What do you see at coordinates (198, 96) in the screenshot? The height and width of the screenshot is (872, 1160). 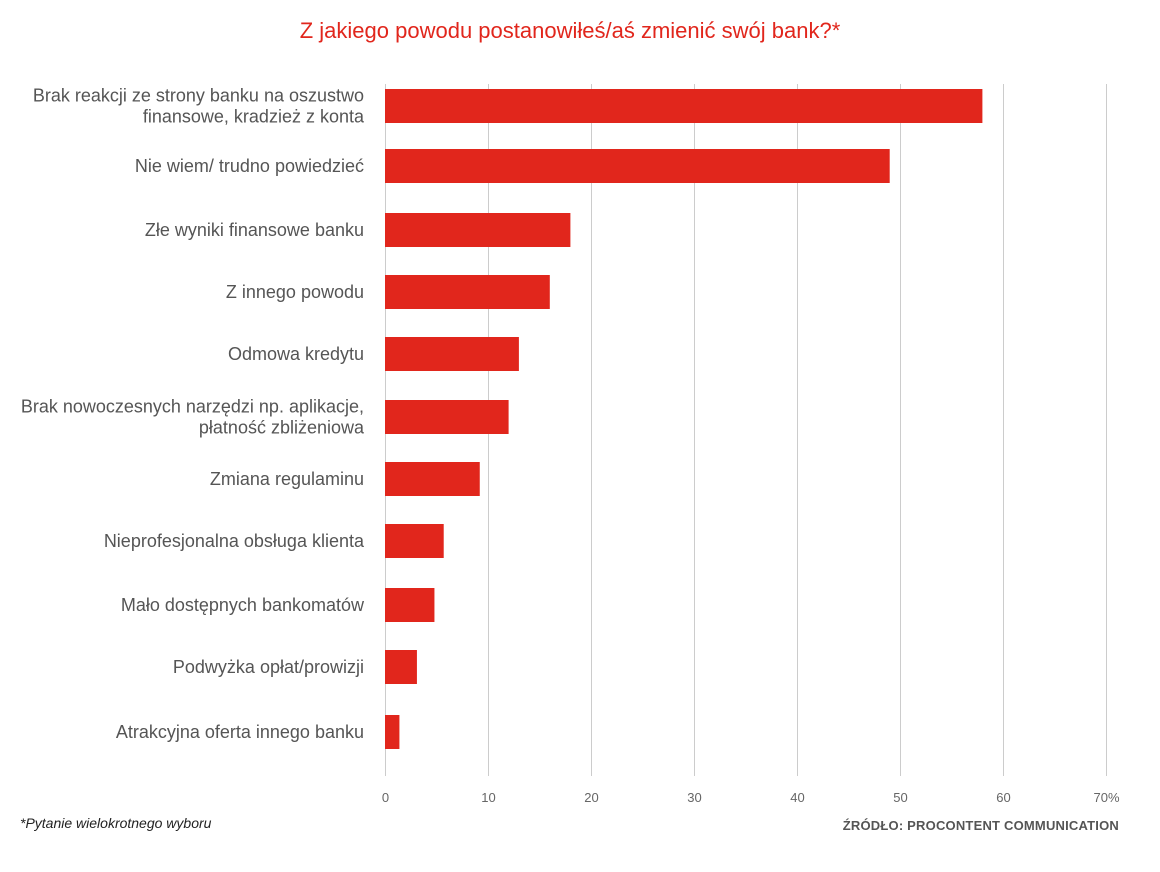 I see `category-label: Brak reakcji ze strony banku na oszustwo` at bounding box center [198, 96].